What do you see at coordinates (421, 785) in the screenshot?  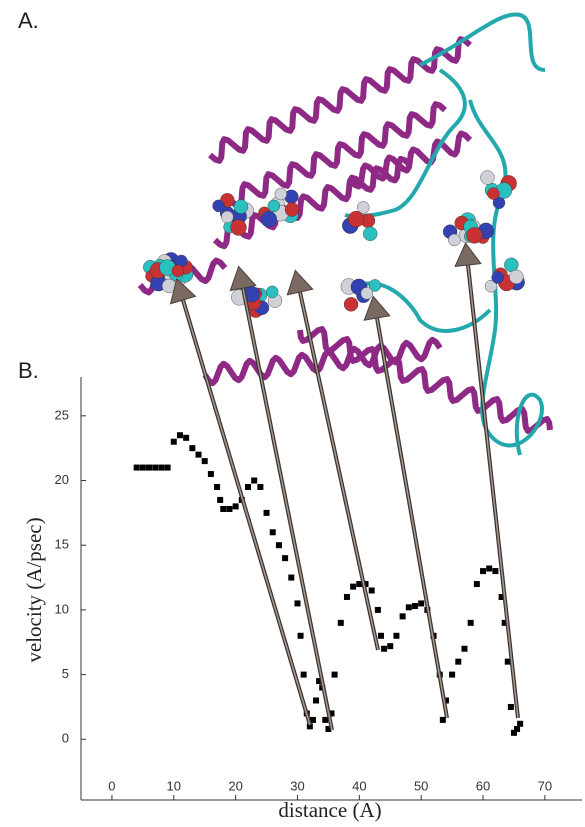 I see `x-tick-label: 50` at bounding box center [421, 785].